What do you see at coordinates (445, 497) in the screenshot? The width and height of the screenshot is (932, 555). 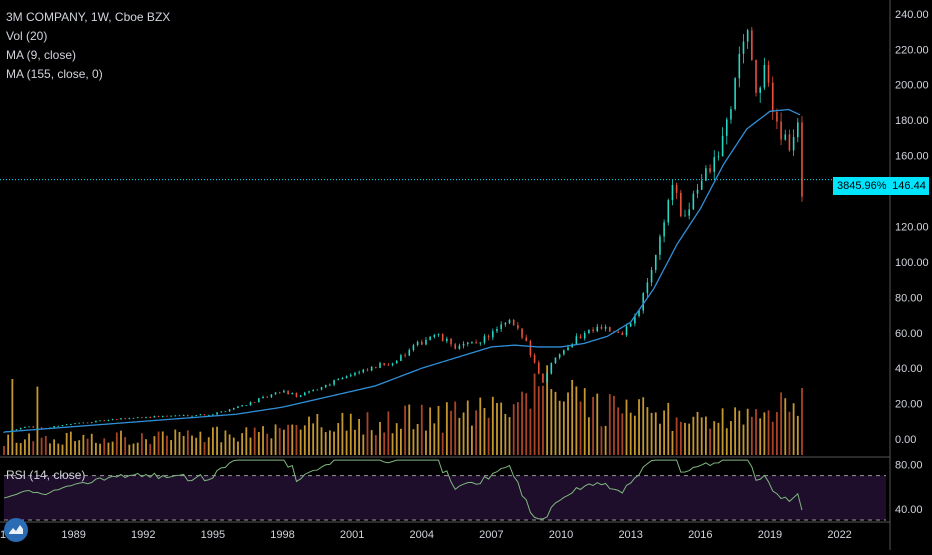 I see `rsi-band` at bounding box center [445, 497].